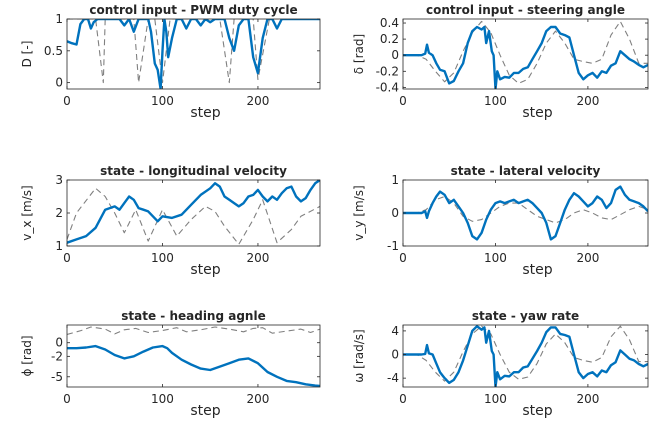  Describe the element at coordinates (359, 355) in the screenshot. I see `y-axis-label: ω [rad/s]` at that location.